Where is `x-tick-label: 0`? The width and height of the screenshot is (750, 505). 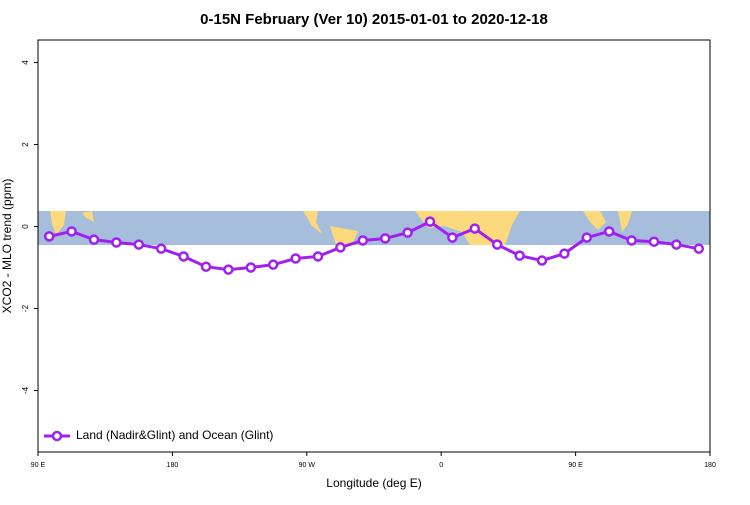 x-tick-label: 0 is located at coordinates (441, 465).